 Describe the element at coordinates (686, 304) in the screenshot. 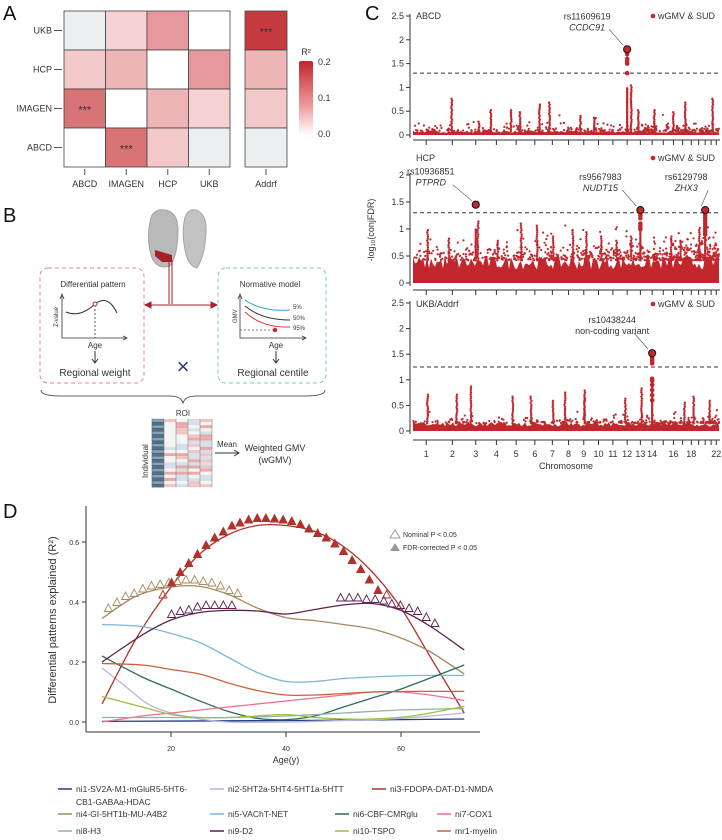

I see `legend-label: wGMV & SUD` at that location.